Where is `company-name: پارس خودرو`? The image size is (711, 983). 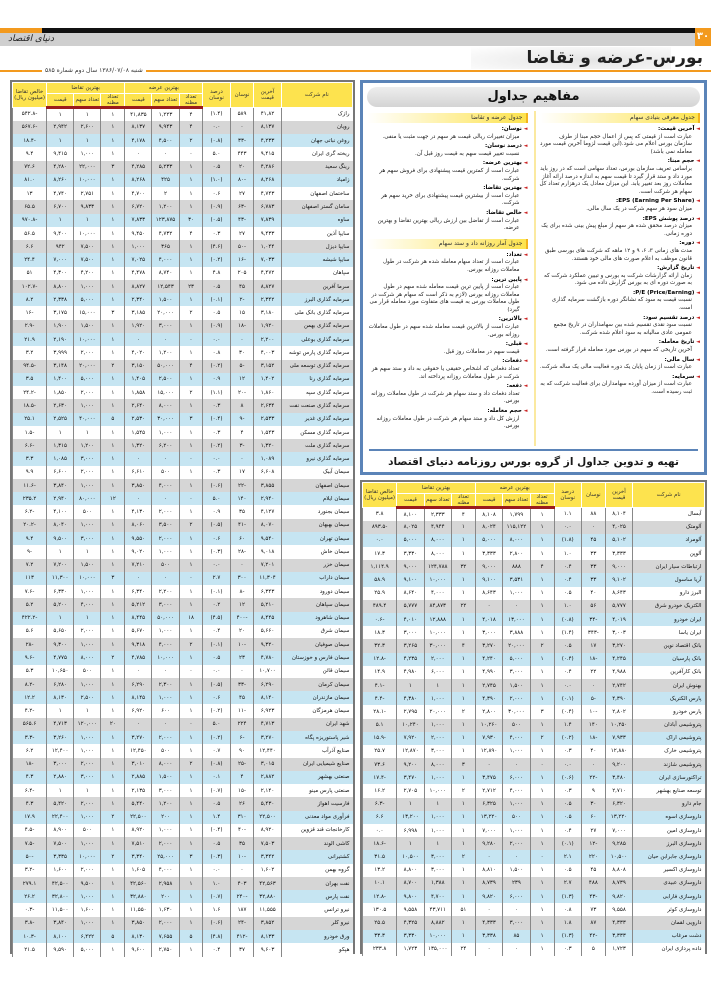 company-name: پارس خودرو is located at coordinates (668, 712).